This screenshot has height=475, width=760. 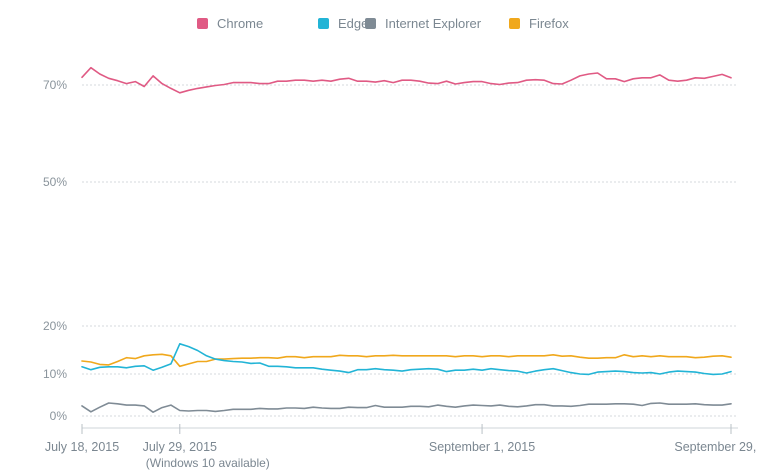 I want to click on y-tick-label: 10%, so click(x=55, y=374).